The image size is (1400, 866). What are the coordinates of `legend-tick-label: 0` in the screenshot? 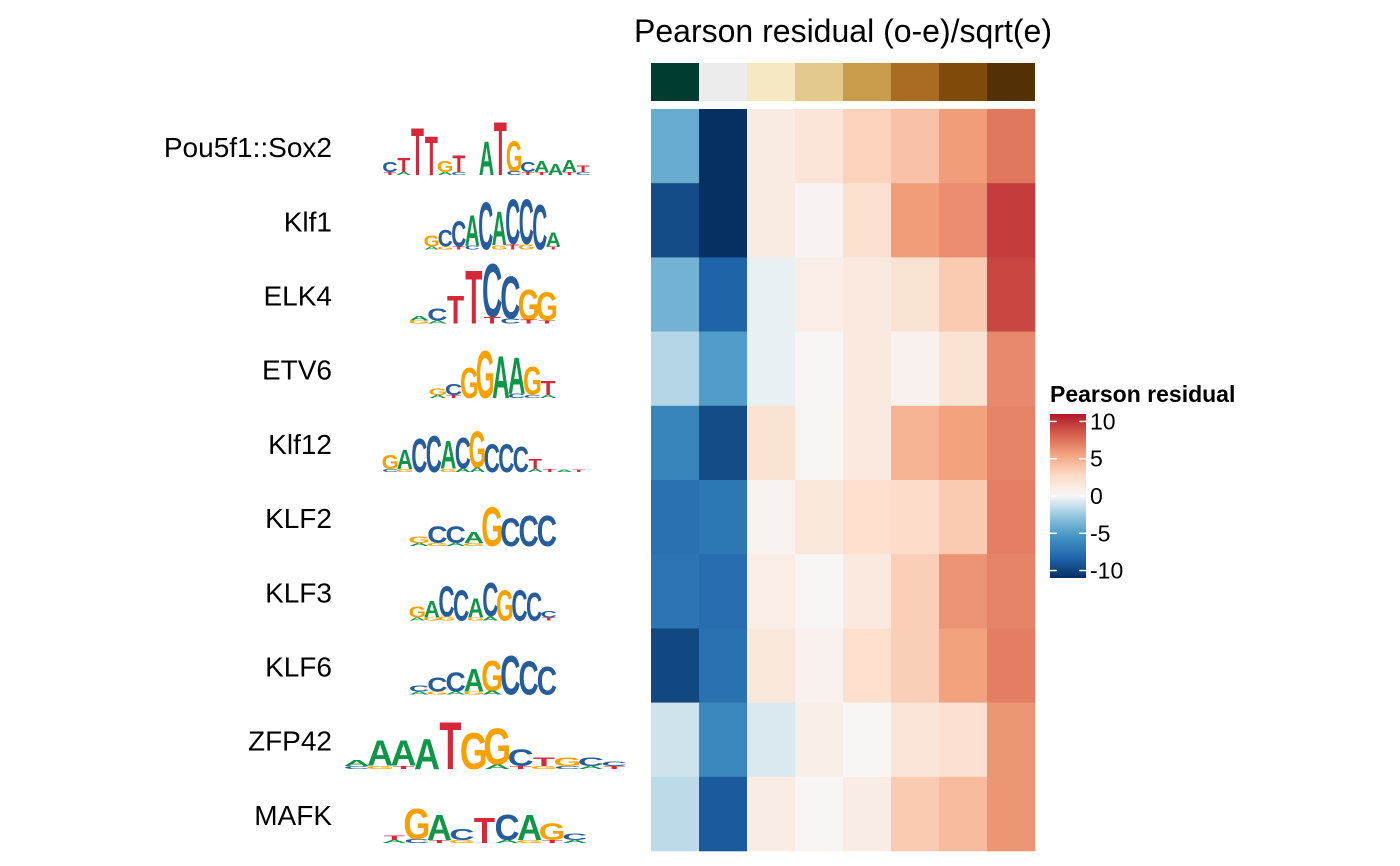 It's located at (1096, 496).